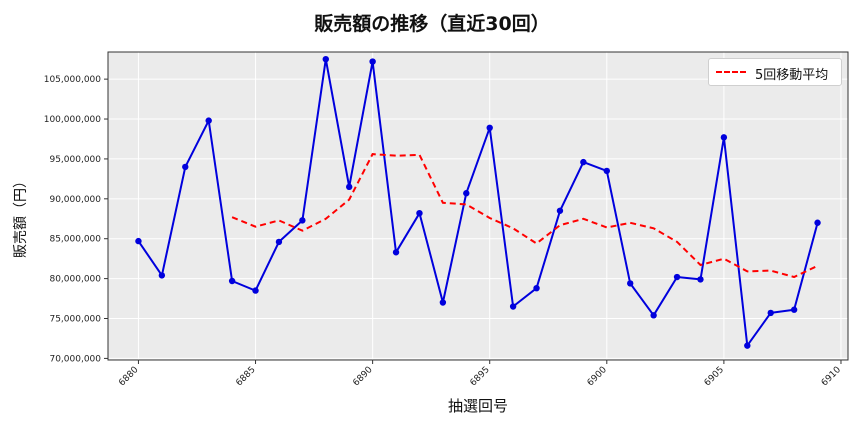 This screenshot has height=432, width=864. Describe the element at coordinates (75, 160) in the screenshot. I see `y-tick-label: 95,000,000` at that location.